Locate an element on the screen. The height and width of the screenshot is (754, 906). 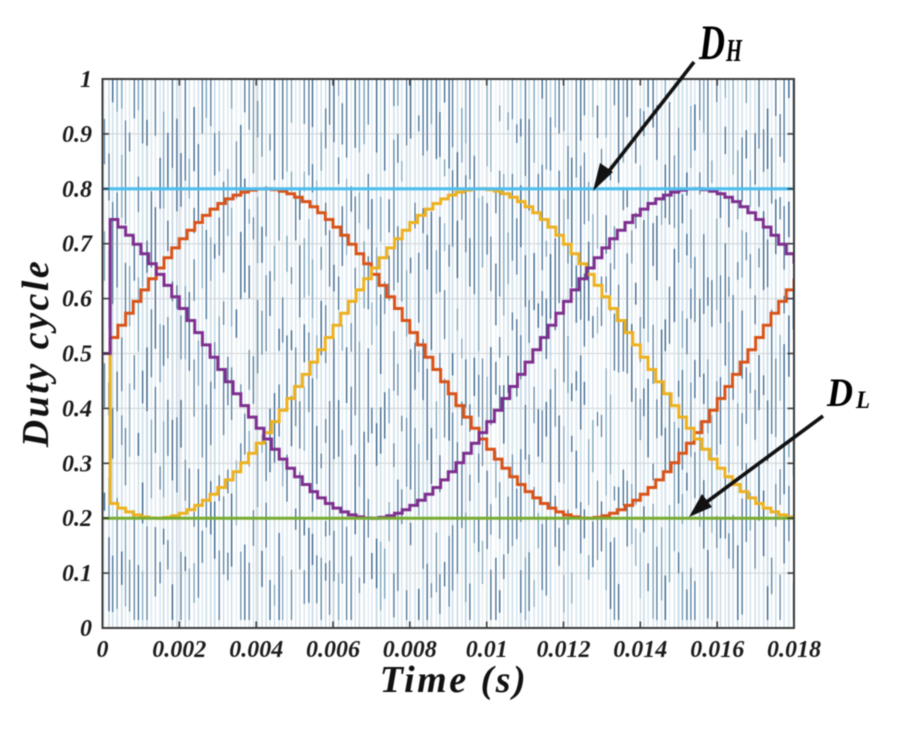
svg-text: 0.018 is located at coordinates (794, 650).